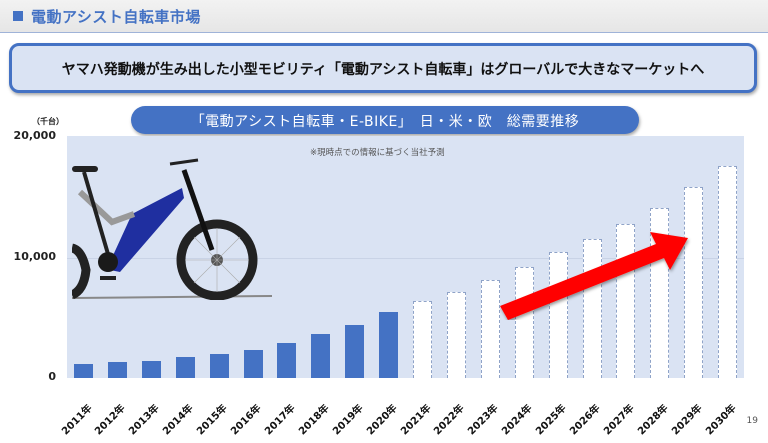  I want to click on bar-2022年, so click(456, 335).